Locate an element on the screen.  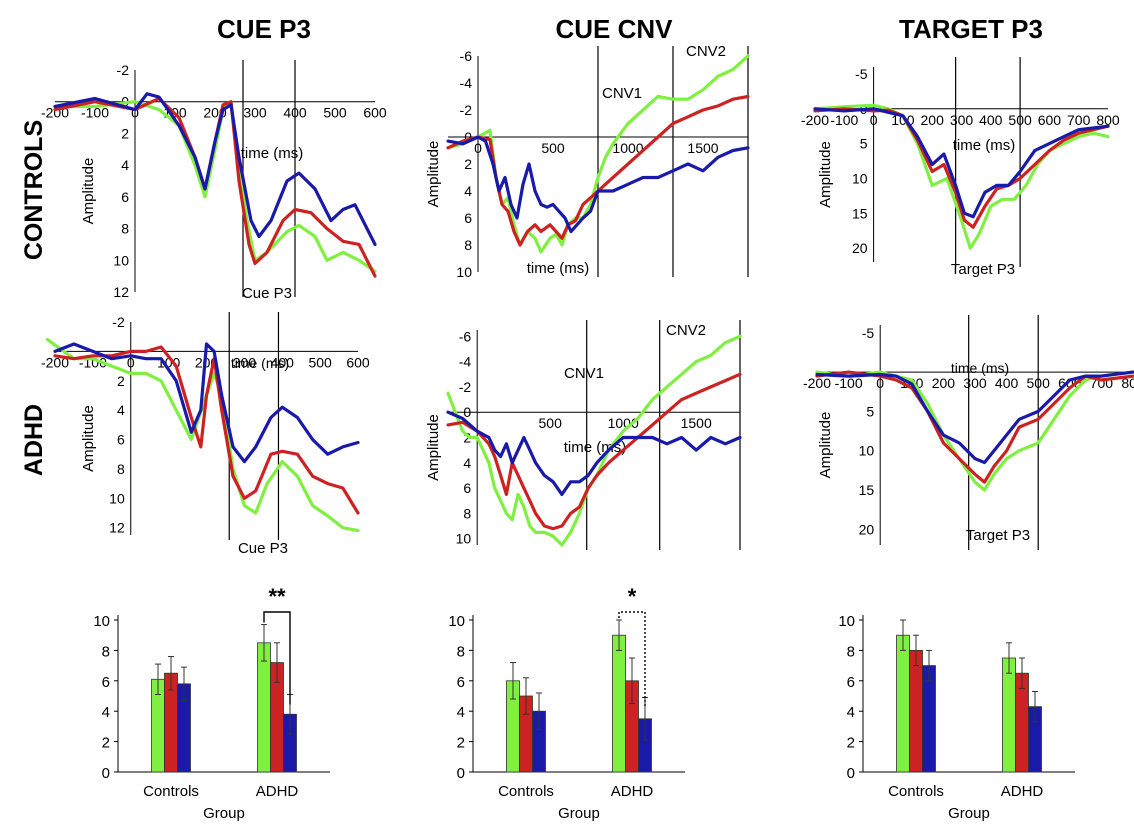
annotation-label: Target P3 is located at coordinates (983, 269).